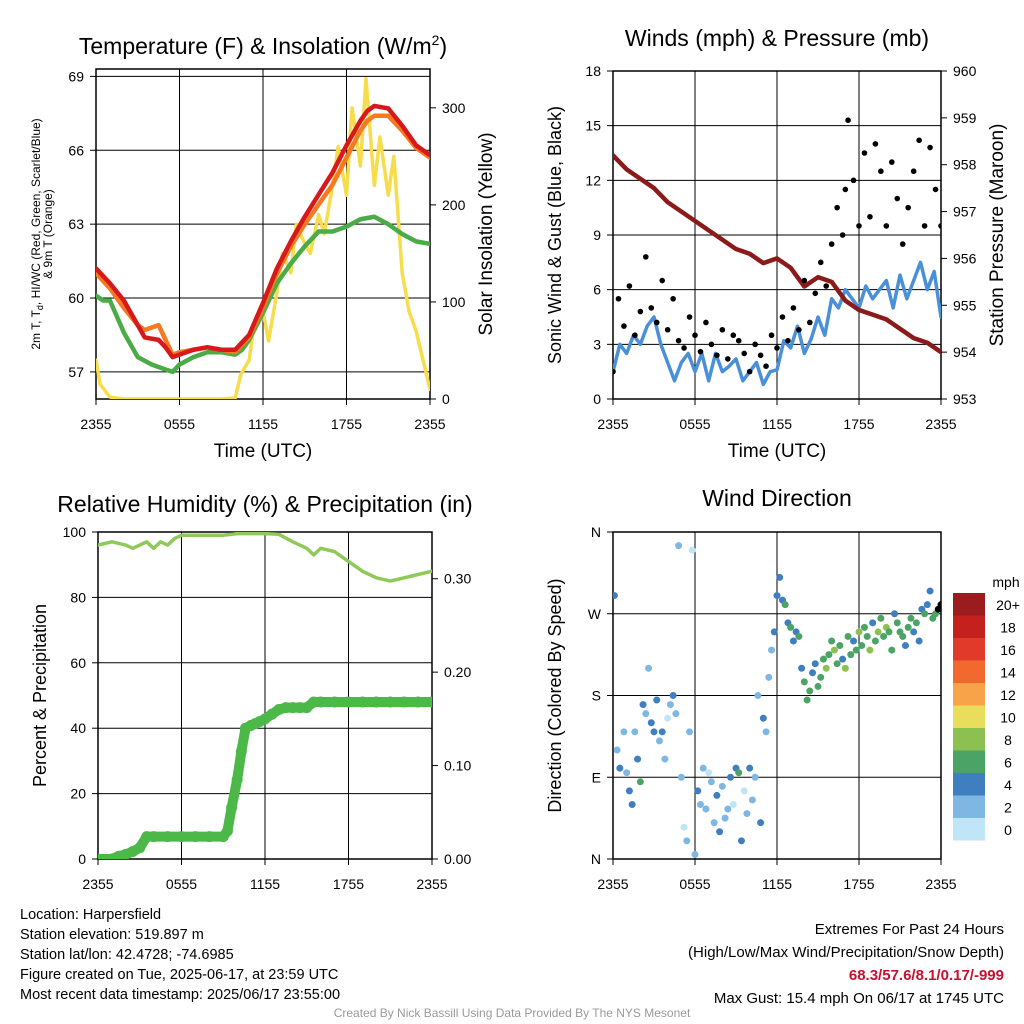 The height and width of the screenshot is (1024, 1024). I want to click on wind-y-tick-label: 3, so click(597, 344).